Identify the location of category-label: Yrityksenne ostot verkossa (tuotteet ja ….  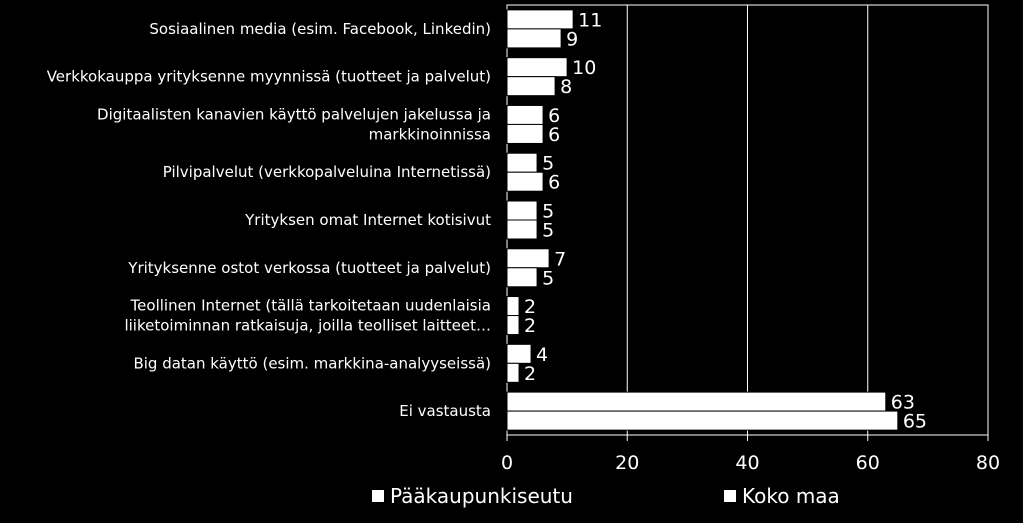
(309, 268).